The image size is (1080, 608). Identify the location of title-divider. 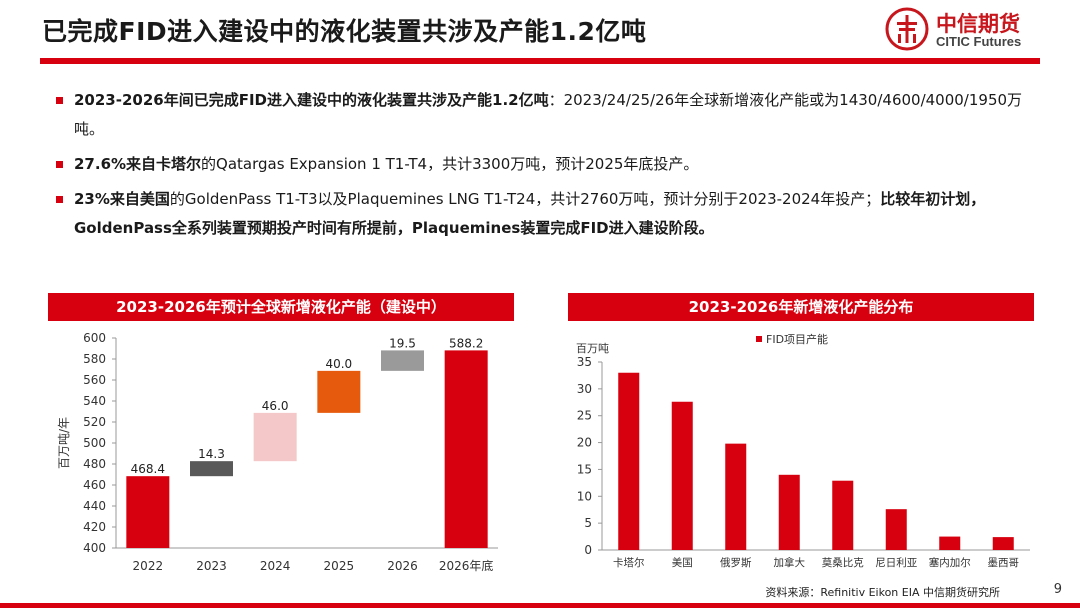
(540, 61).